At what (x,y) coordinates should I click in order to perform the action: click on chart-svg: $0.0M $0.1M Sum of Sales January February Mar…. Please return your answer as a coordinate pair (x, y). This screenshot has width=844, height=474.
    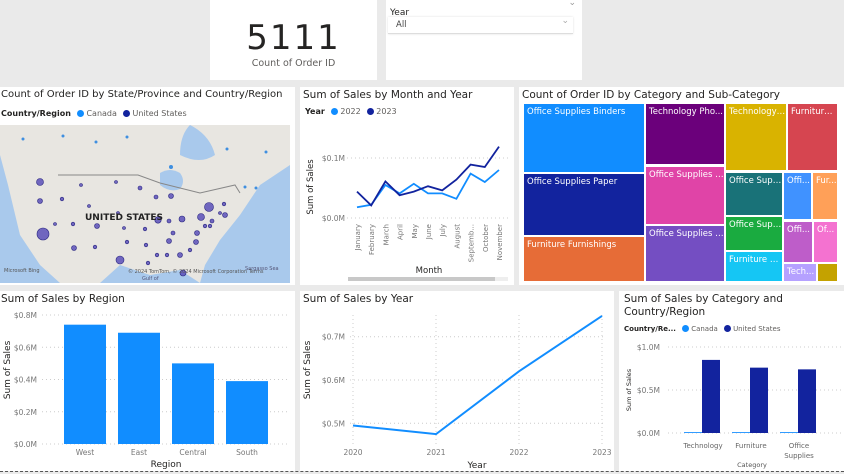
    Looking at the image, I should click on (407, 211).